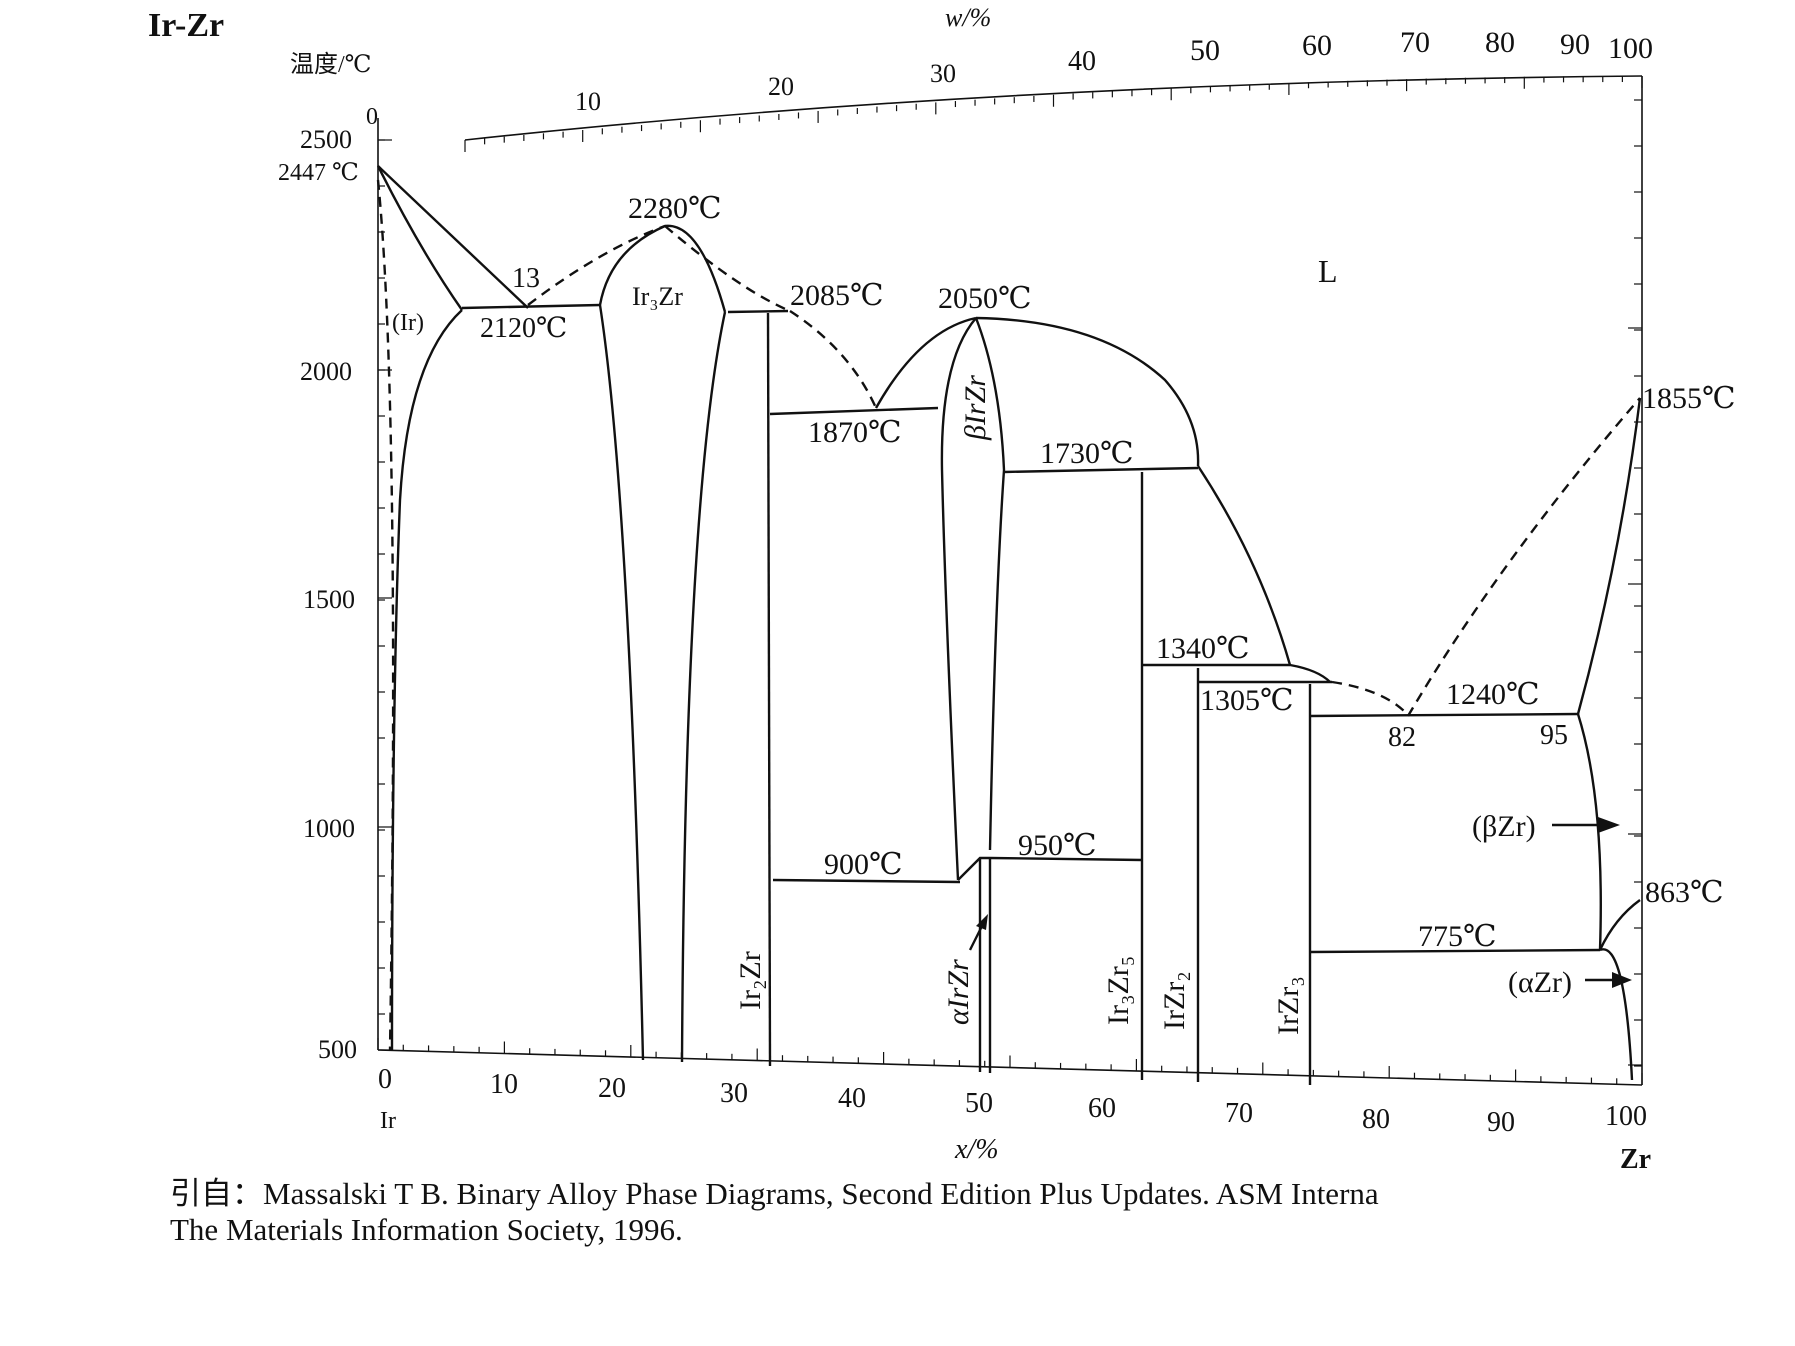  I want to click on arrow-beta-zr, so click(1586, 825).